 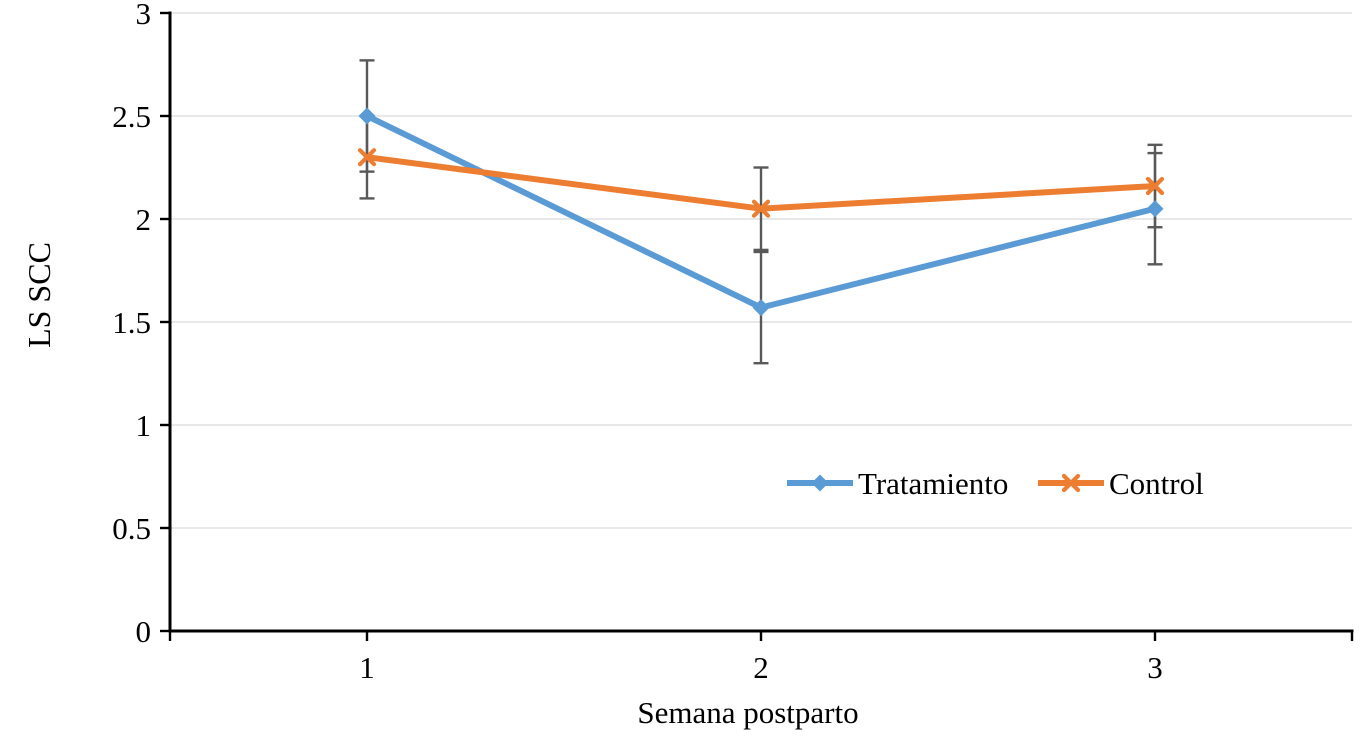 What do you see at coordinates (1155, 667) in the screenshot?
I see `x-tick-label: 3` at bounding box center [1155, 667].